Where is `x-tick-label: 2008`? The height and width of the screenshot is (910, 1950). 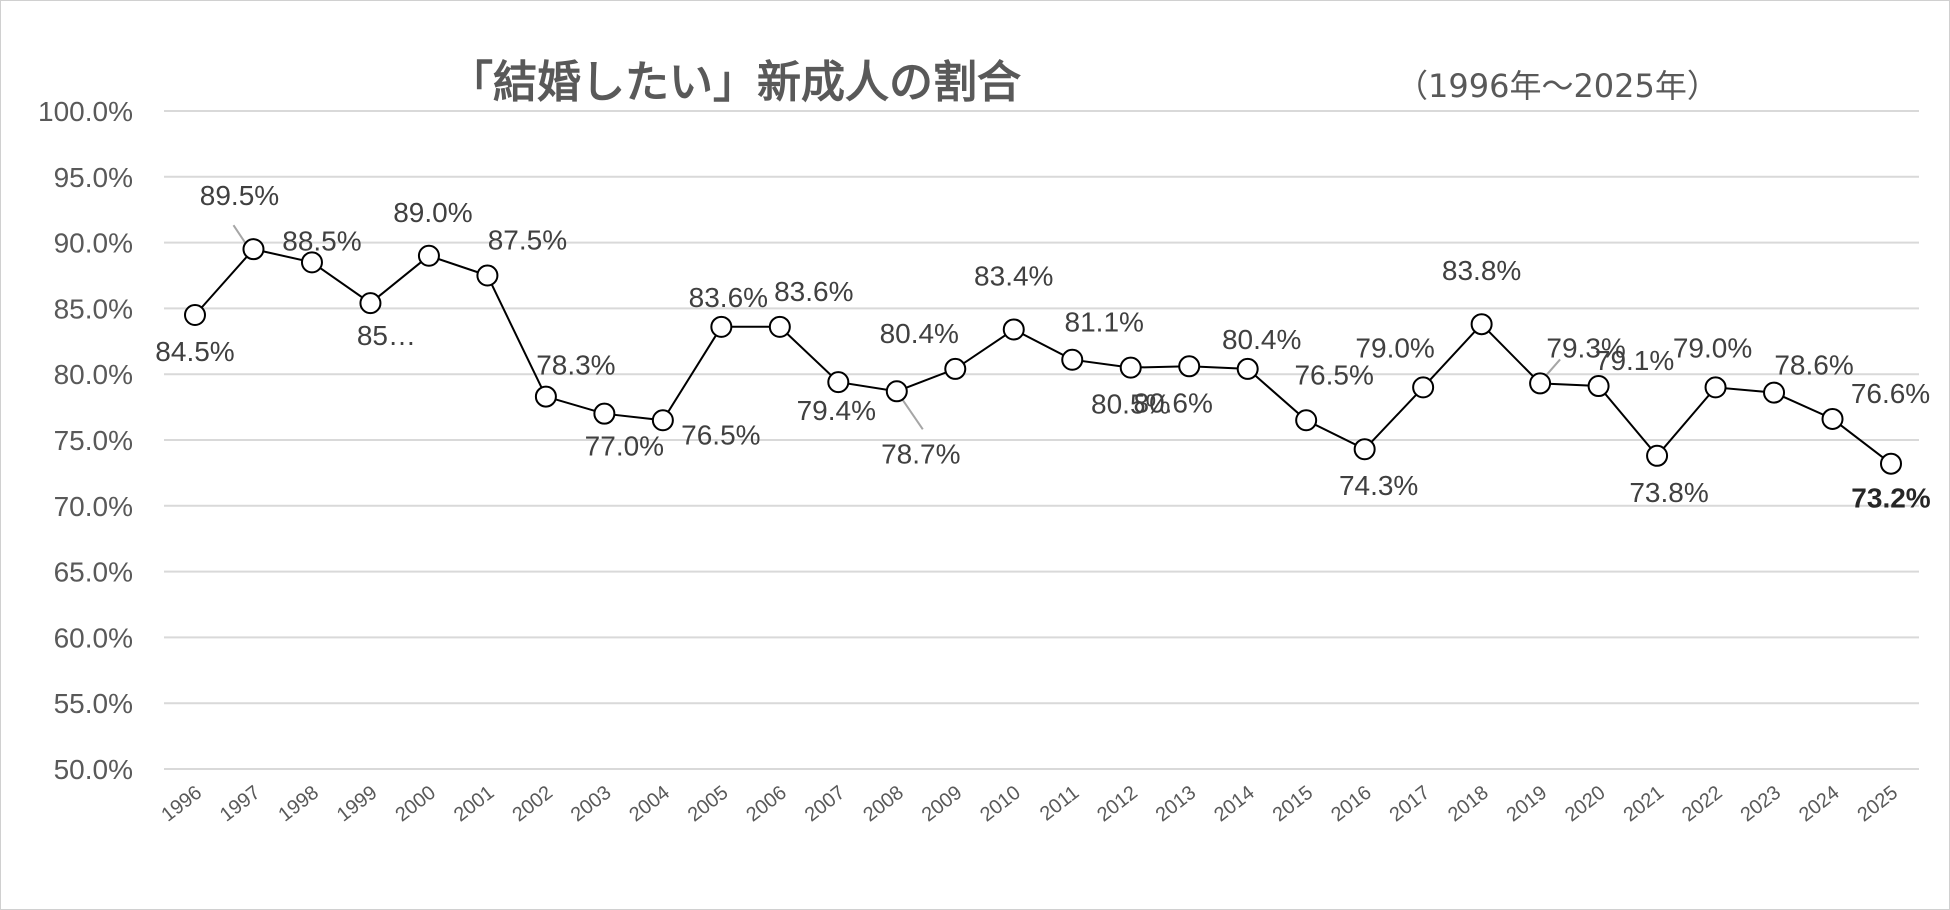 x-tick-label: 2008 is located at coordinates (883, 804).